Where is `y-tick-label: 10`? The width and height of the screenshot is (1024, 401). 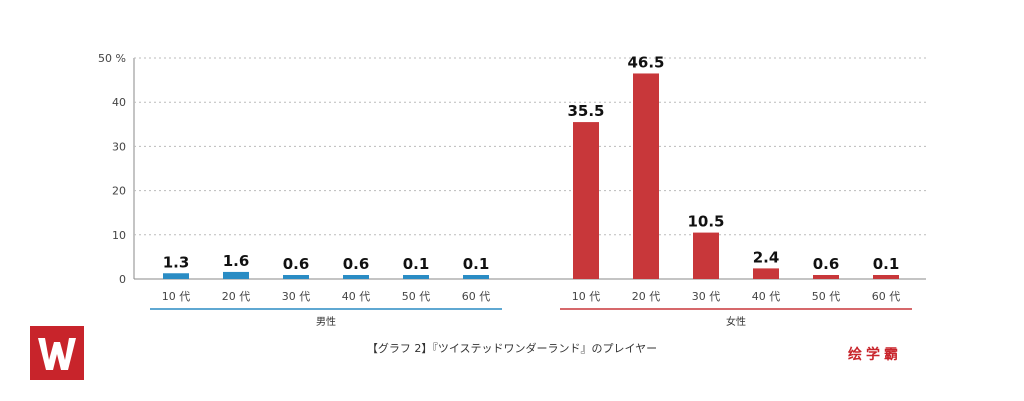
y-tick-label: 10 is located at coordinates (119, 235).